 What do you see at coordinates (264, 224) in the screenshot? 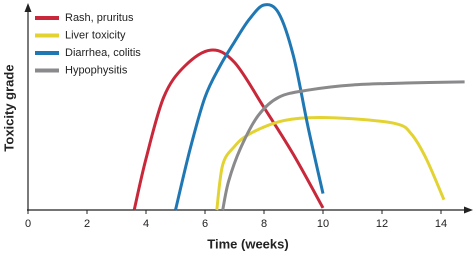
I see `x-tick-label: 8` at bounding box center [264, 224].